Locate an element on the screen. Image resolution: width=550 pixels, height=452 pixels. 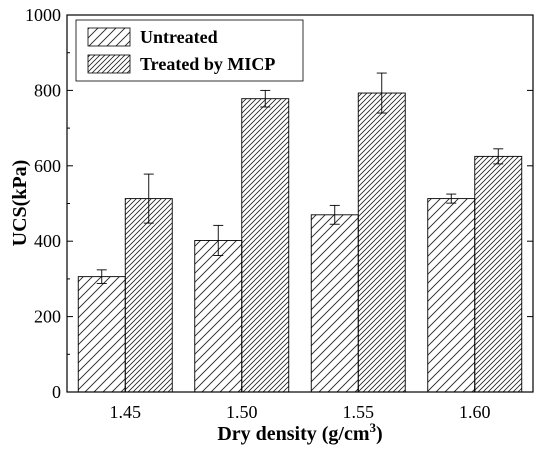
bar-treated-1.60 is located at coordinates (498, 274).